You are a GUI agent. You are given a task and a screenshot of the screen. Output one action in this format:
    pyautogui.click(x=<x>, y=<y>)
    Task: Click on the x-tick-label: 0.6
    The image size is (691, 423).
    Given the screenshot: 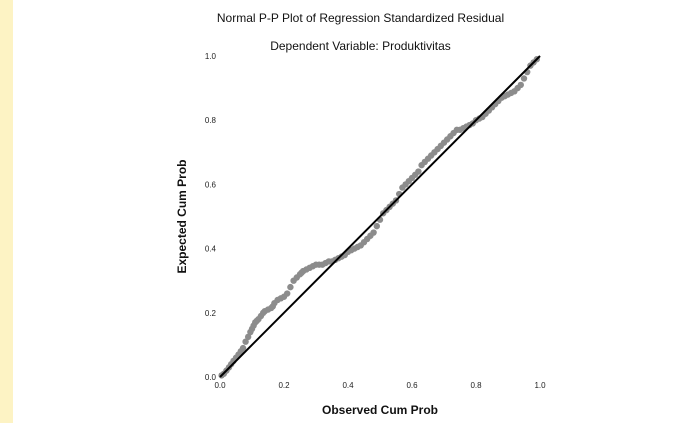 What is the action you would take?
    pyautogui.click(x=412, y=385)
    